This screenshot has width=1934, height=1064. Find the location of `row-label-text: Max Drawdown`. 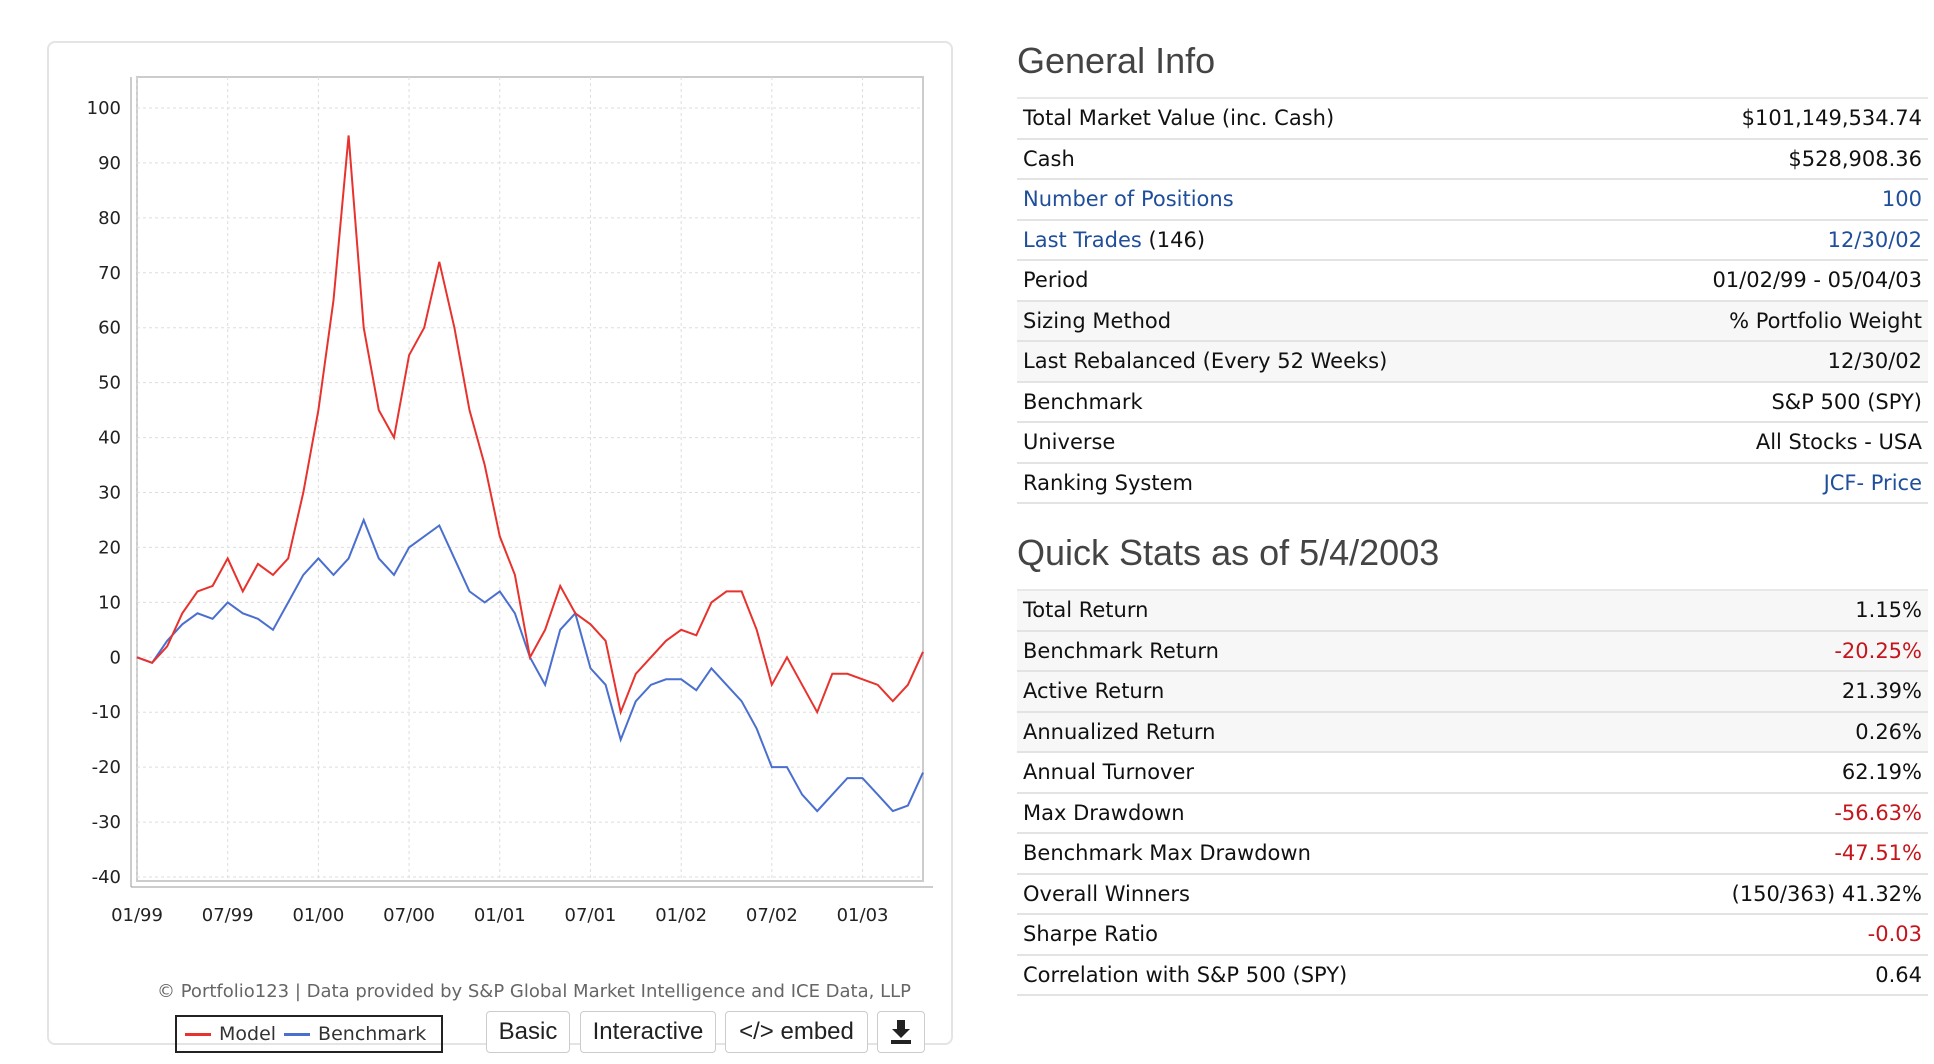

row-label-text: Max Drawdown is located at coordinates (1104, 812).